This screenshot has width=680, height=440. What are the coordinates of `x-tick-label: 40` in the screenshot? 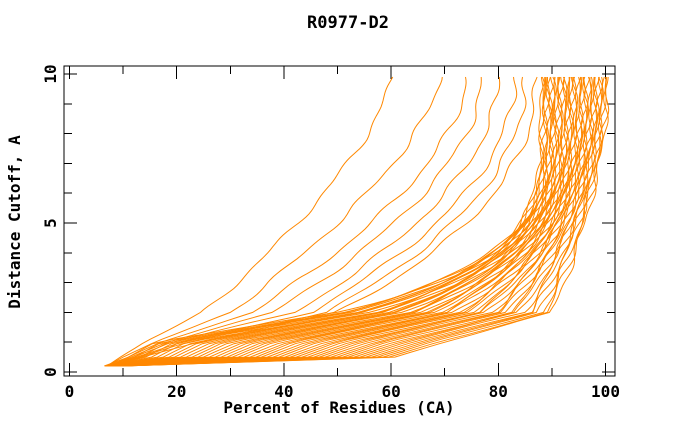 It's located at (283, 391).